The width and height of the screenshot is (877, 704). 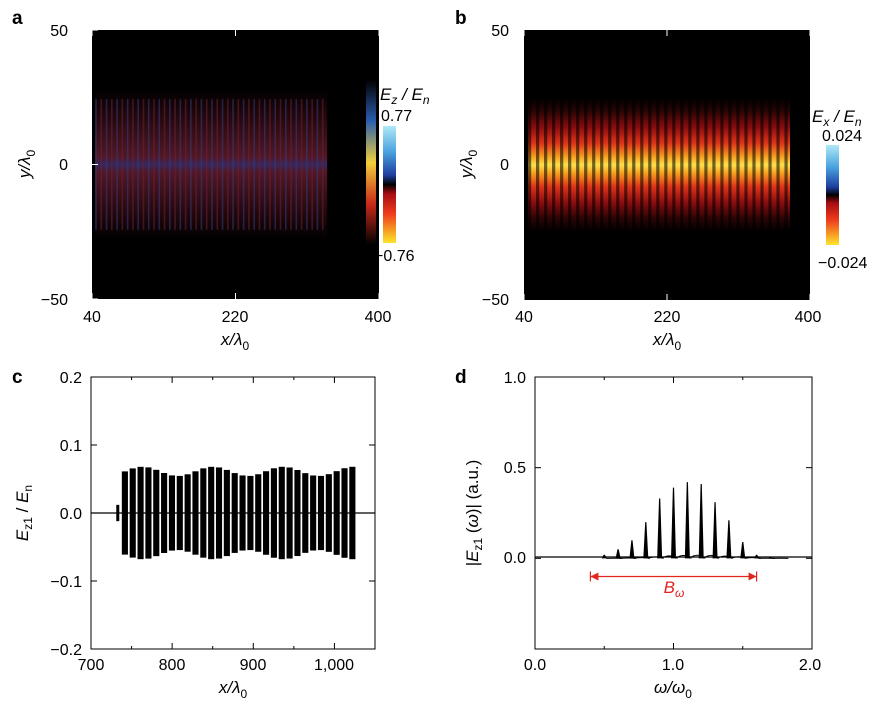 I want to click on panel-c-plot, so click(x=233, y=513).